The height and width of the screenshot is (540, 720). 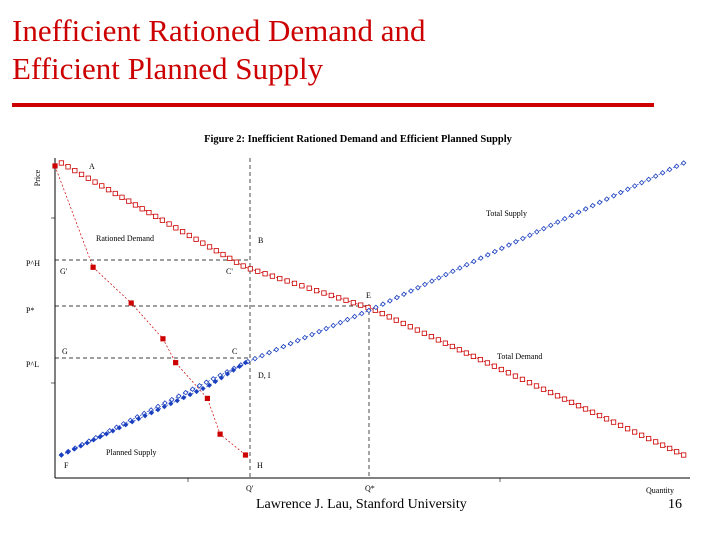 What do you see at coordinates (229, 271) in the screenshot?
I see `point-label-cprime: C'` at bounding box center [229, 271].